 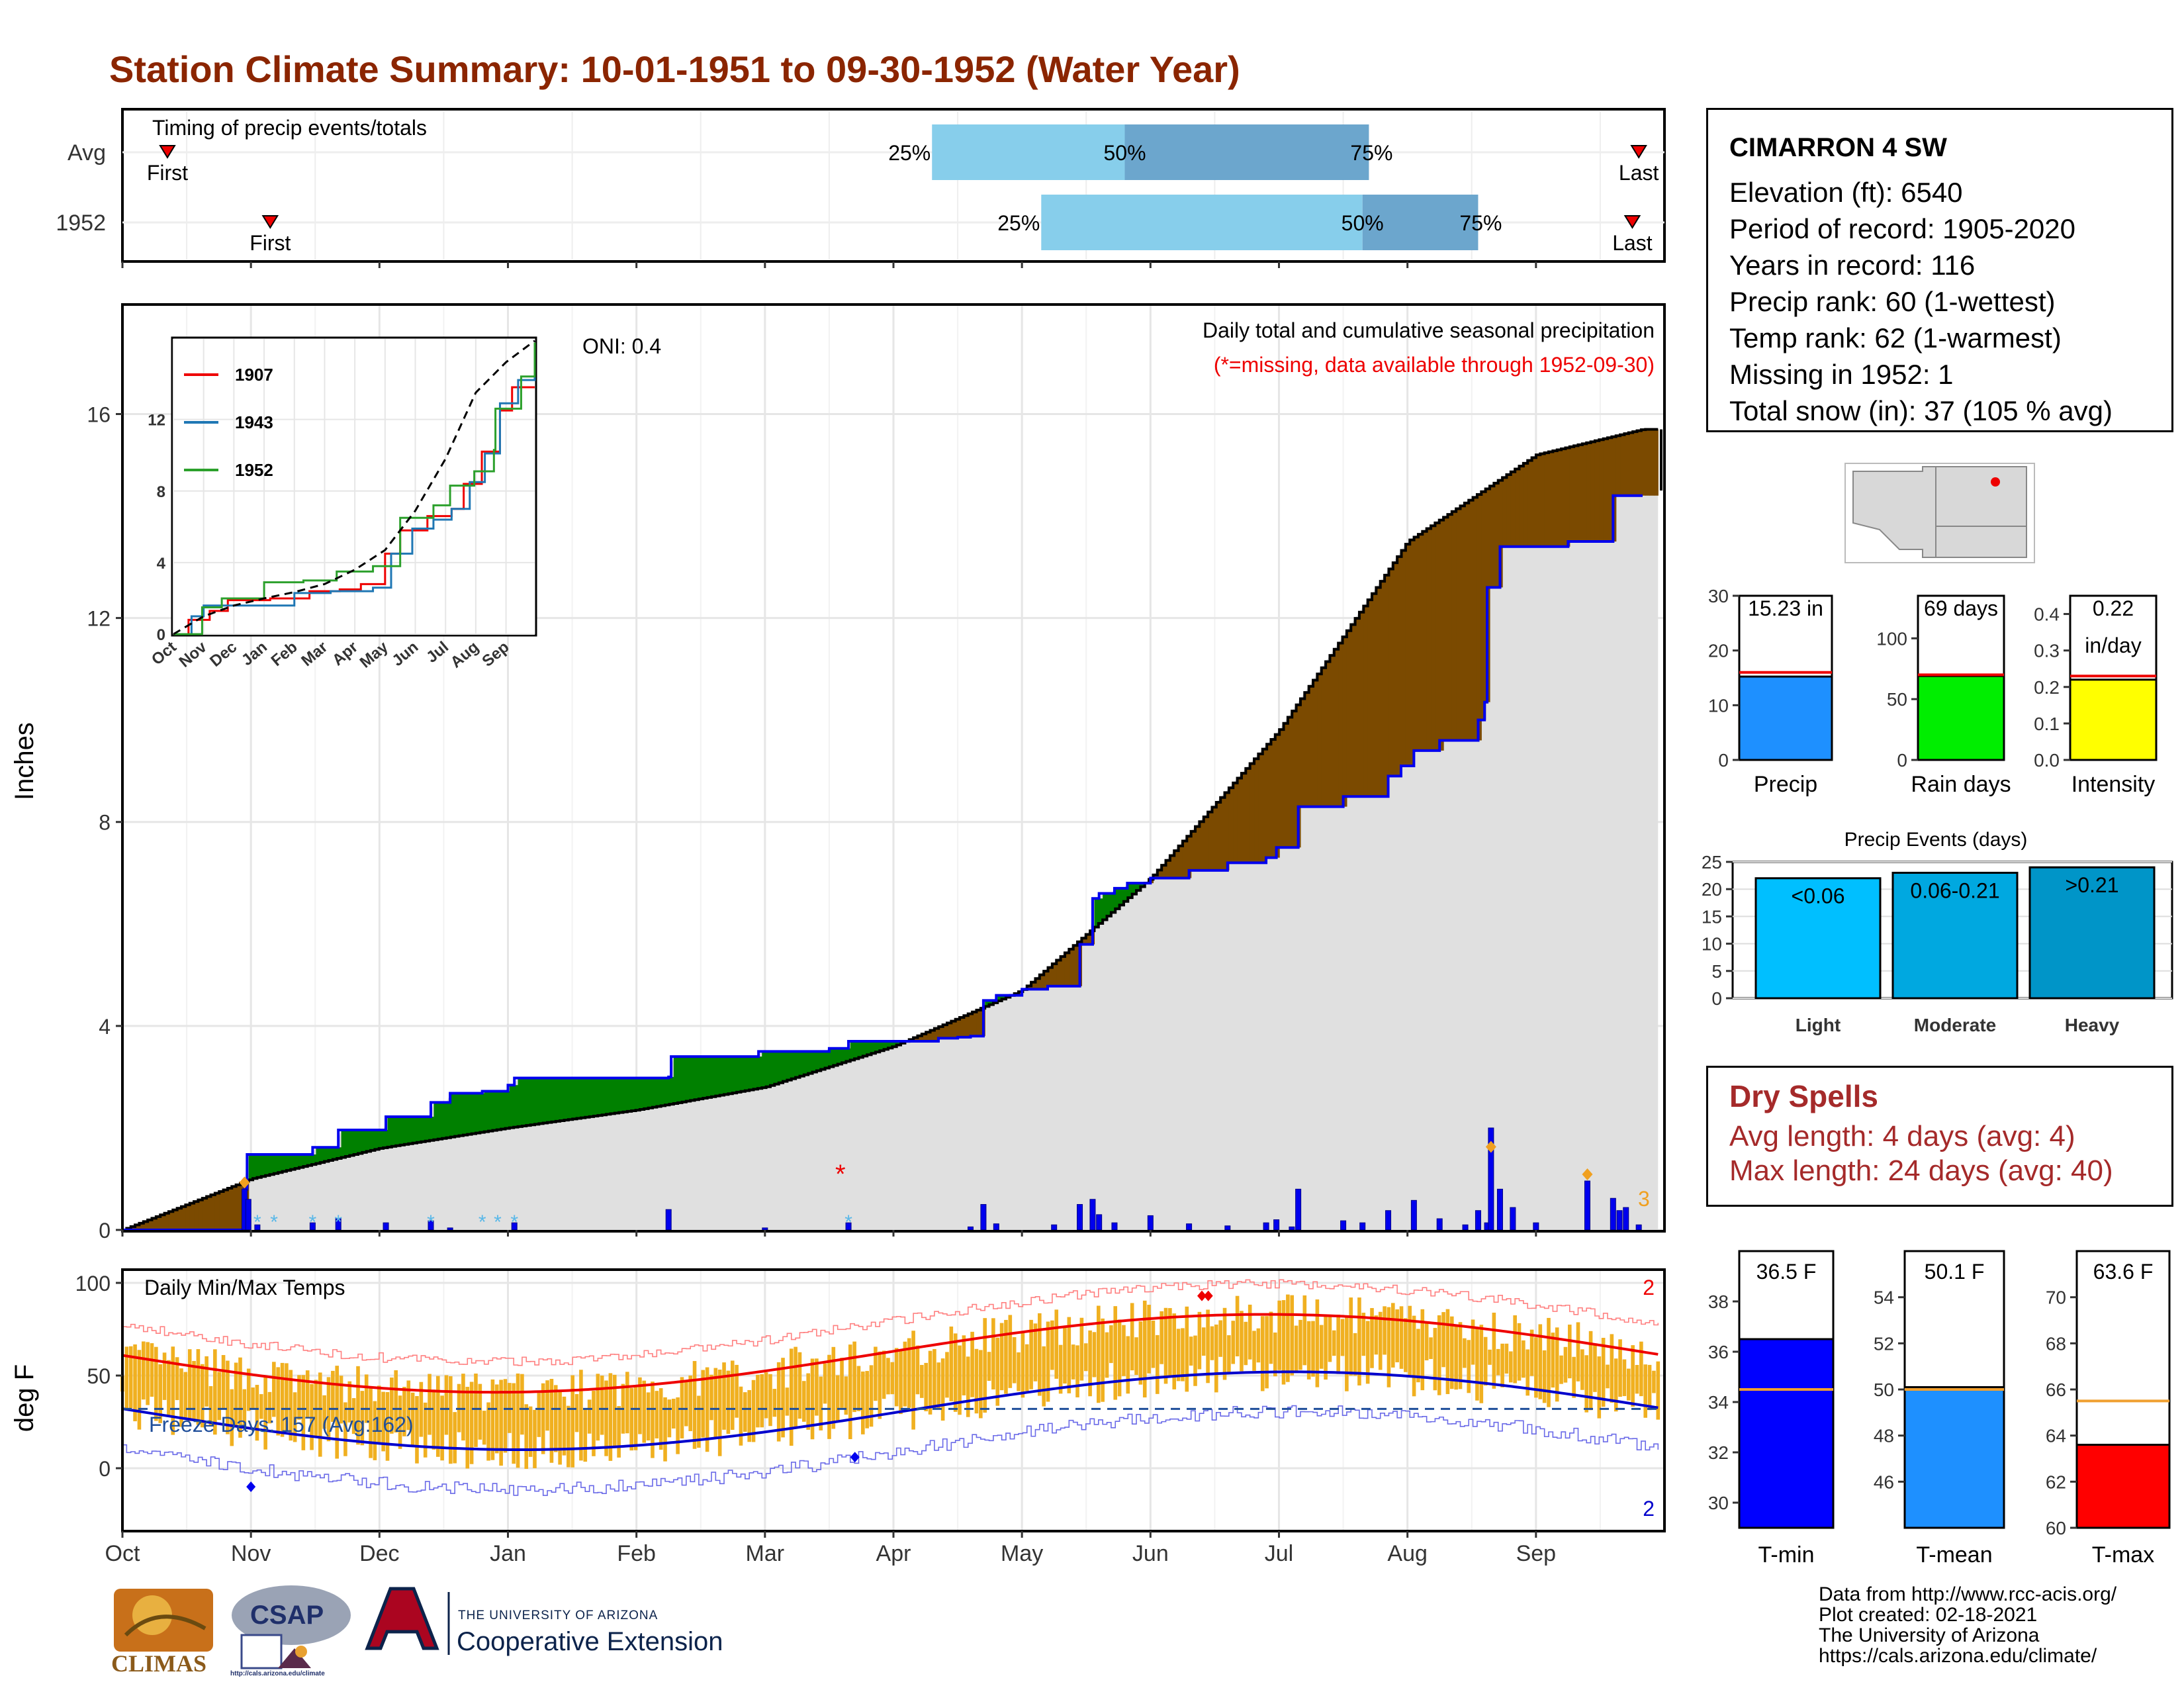 What do you see at coordinates (1712, 916) in the screenshot?
I see `events-ytick-label: 15` at bounding box center [1712, 916].